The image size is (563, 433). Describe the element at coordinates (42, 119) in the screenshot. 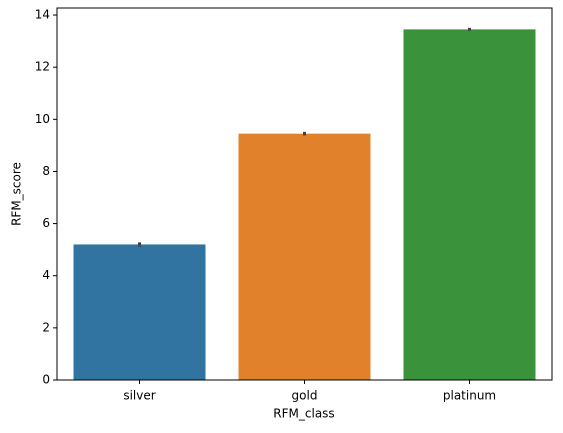

I see `y-tick-label: 10` at that location.